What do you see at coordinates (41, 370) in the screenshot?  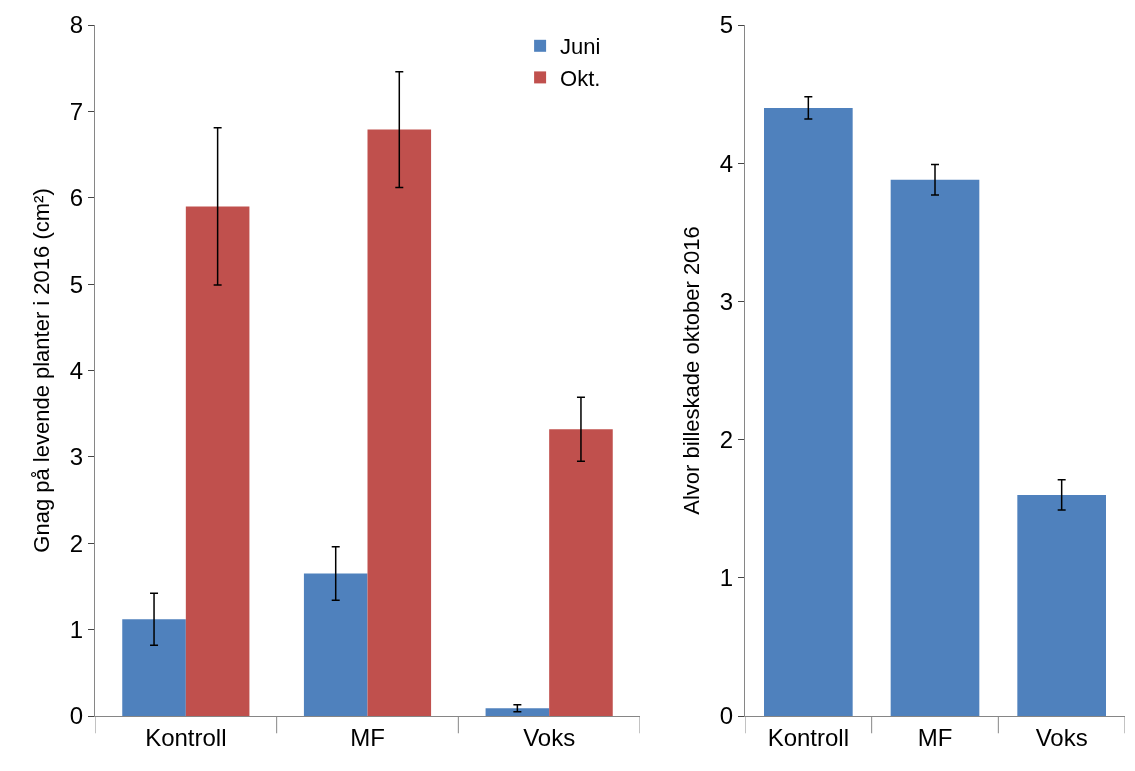 I see `y-axis-title: Gnag på levende planter i 2016 (cm²)` at bounding box center [41, 370].